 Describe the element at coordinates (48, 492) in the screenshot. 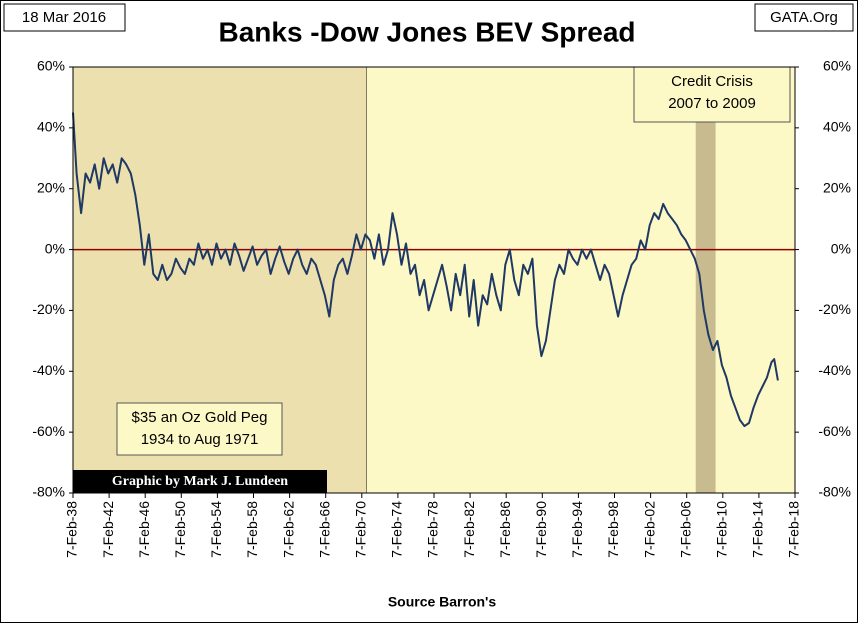

I see `y-tick-label: -80%` at that location.